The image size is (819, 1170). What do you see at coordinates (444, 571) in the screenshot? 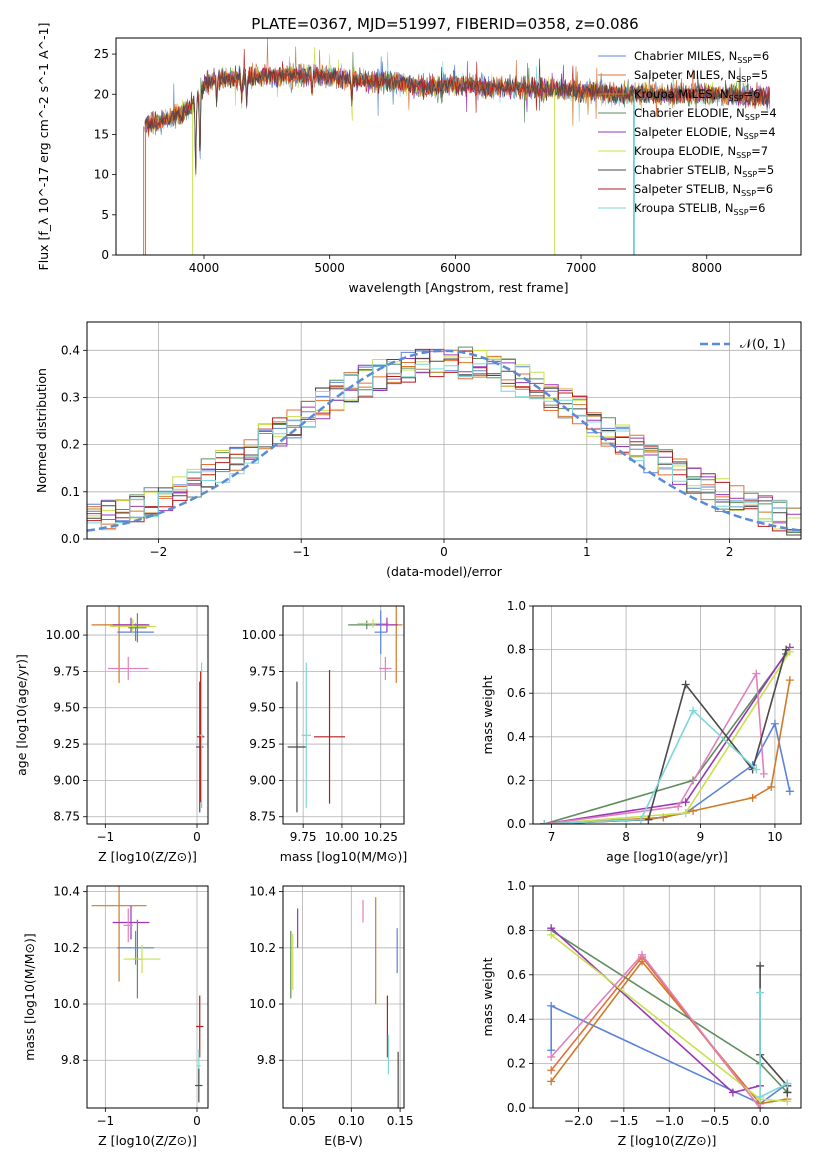
I see `residuals-xlabel: (data-model)/error` at bounding box center [444, 571].